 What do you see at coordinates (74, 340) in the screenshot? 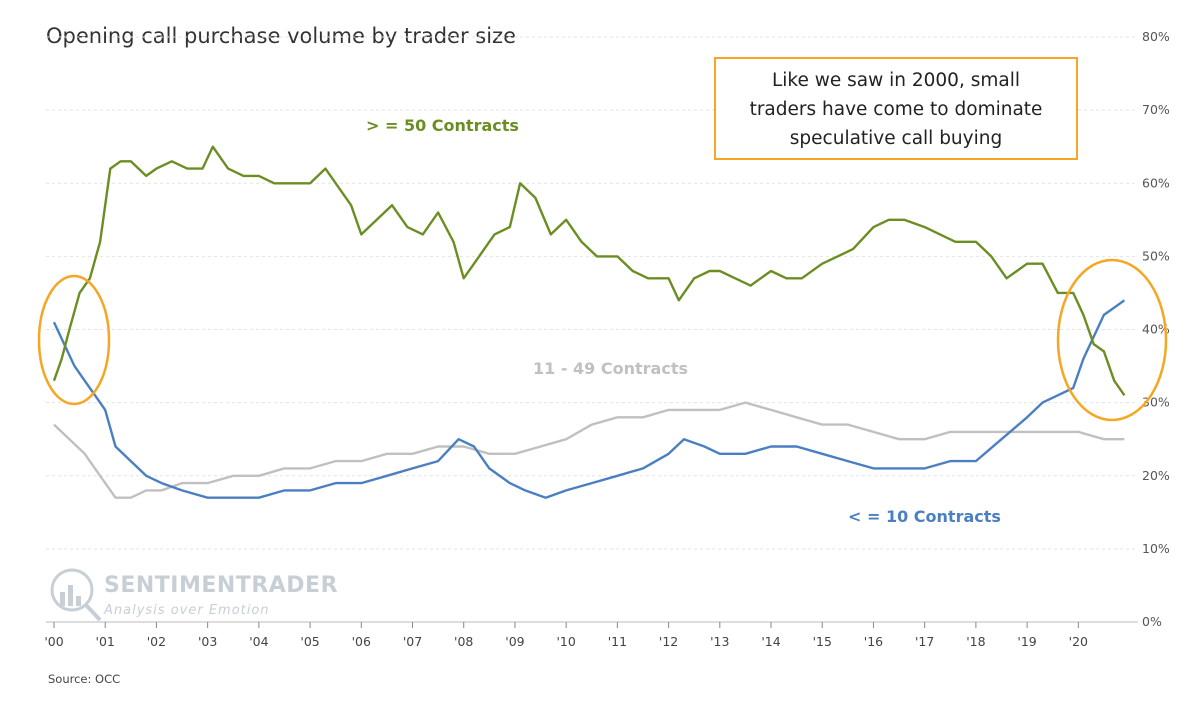
I see `highlight-circle-2000` at bounding box center [74, 340].